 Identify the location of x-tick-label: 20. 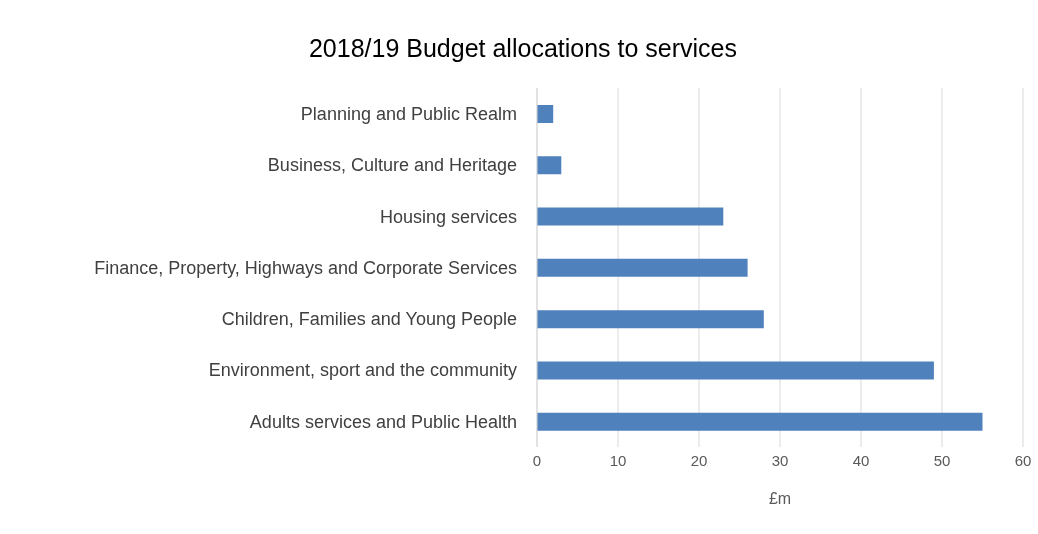
(699, 460).